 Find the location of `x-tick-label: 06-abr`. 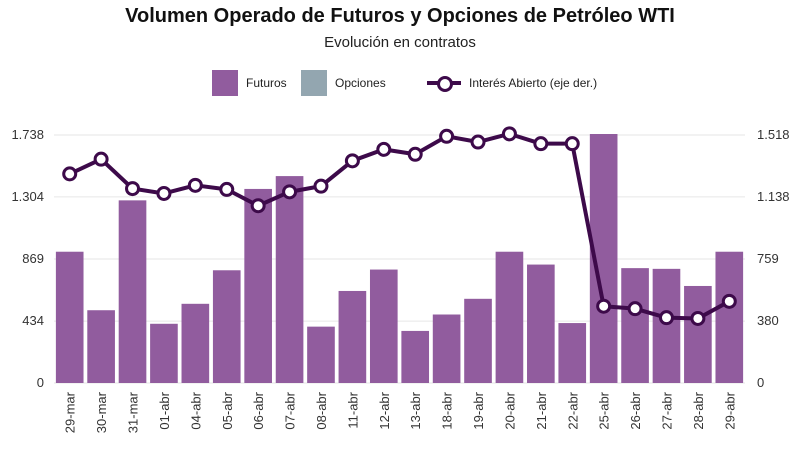

x-tick-label: 06-abr is located at coordinates (258, 410).